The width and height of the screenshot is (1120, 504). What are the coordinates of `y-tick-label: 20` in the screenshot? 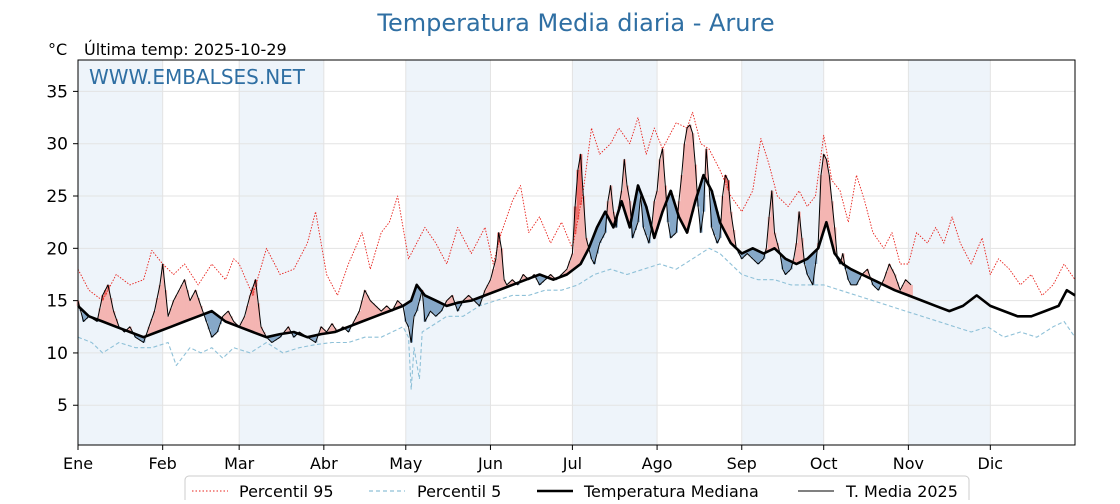 It's located at (57, 249).